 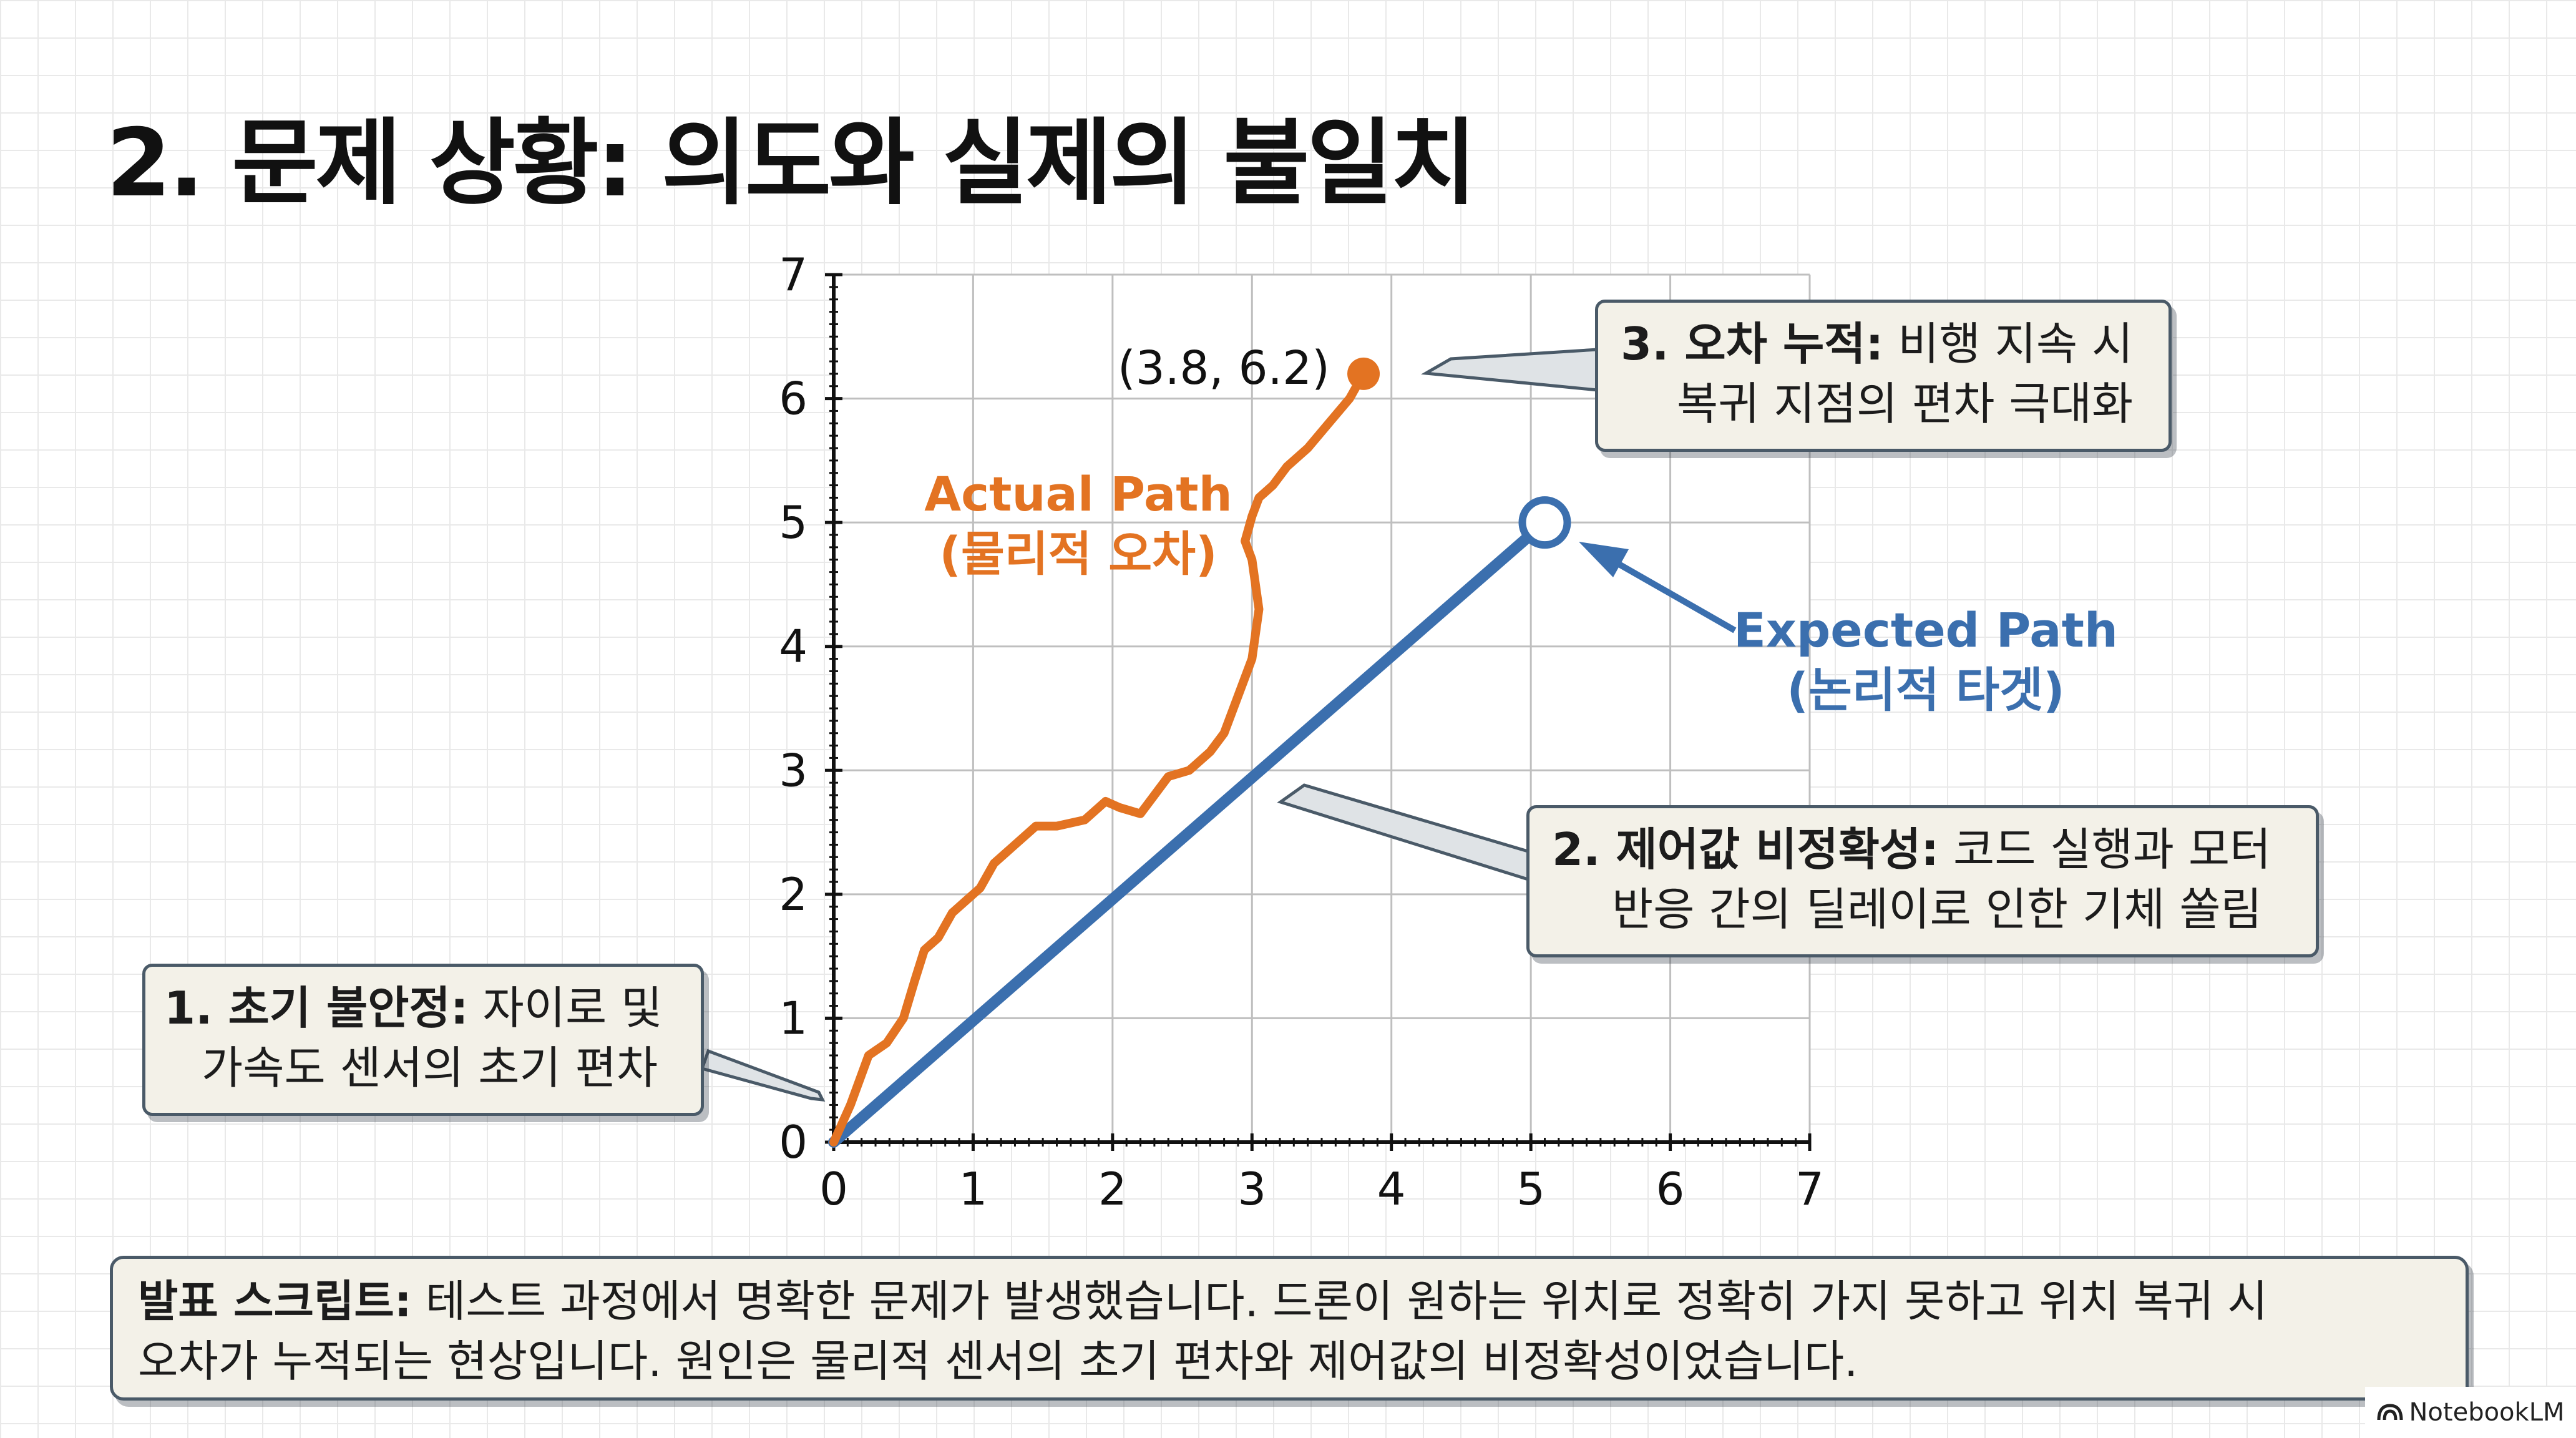 I want to click on x-tick-label-7: 7, so click(x=1809, y=1189).